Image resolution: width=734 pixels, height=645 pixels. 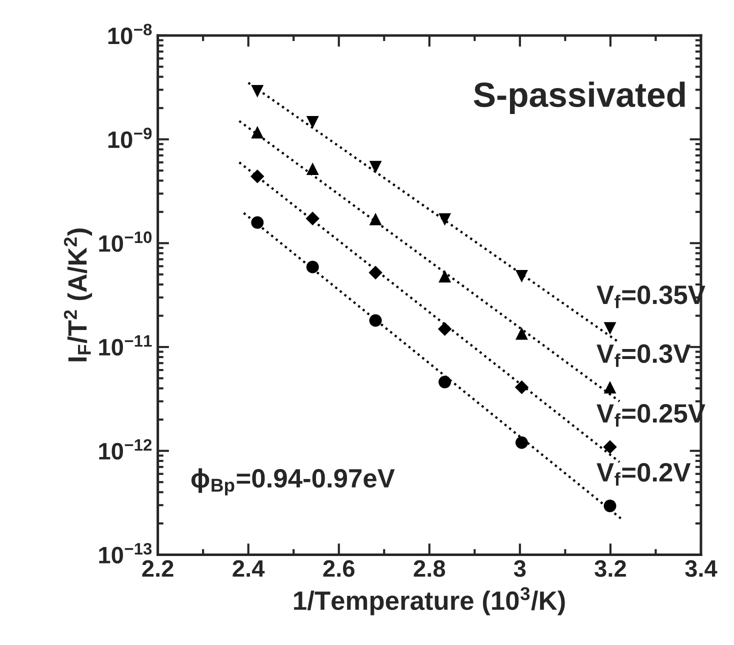 I want to click on annotation: S-passivated, so click(x=579, y=98).